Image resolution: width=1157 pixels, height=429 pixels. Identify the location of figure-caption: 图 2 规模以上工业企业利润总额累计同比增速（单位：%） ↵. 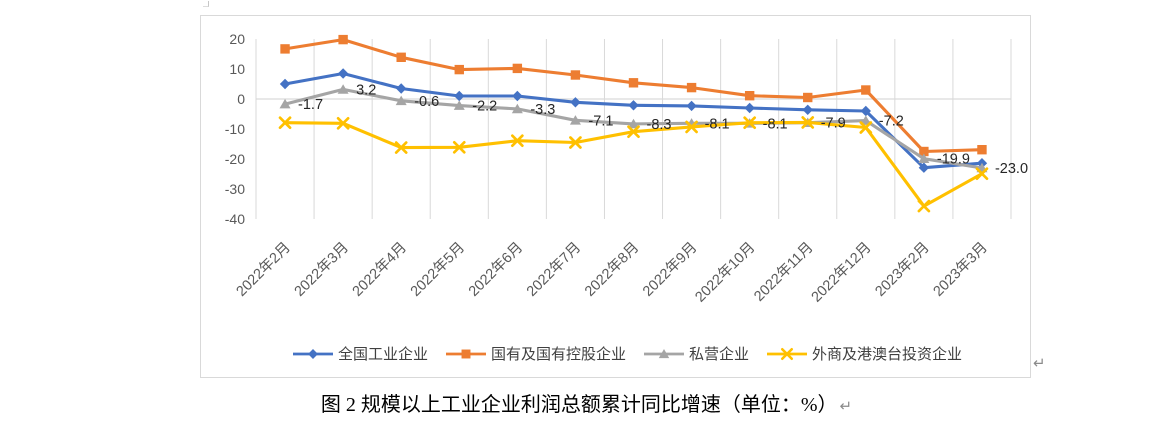
(582, 402).